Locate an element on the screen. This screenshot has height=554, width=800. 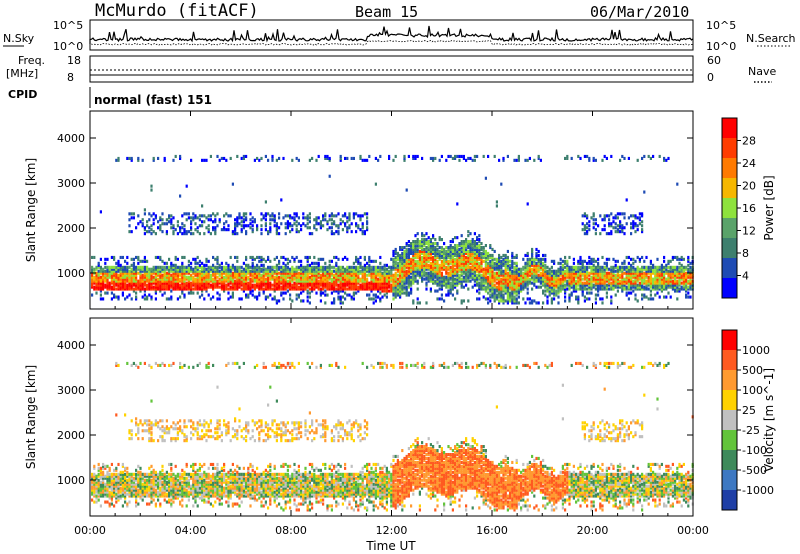
nsearch-label: N.Search is located at coordinates (771, 38).